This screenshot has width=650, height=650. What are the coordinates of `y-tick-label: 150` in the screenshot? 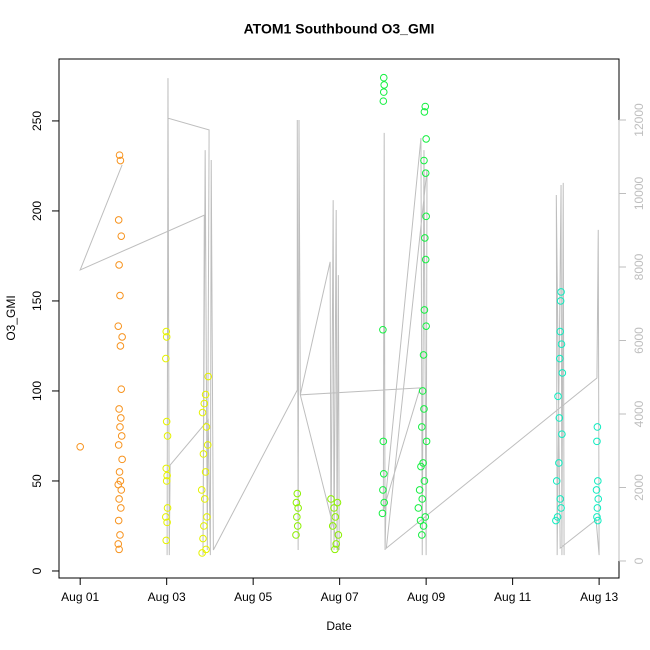 It's located at (37, 301).